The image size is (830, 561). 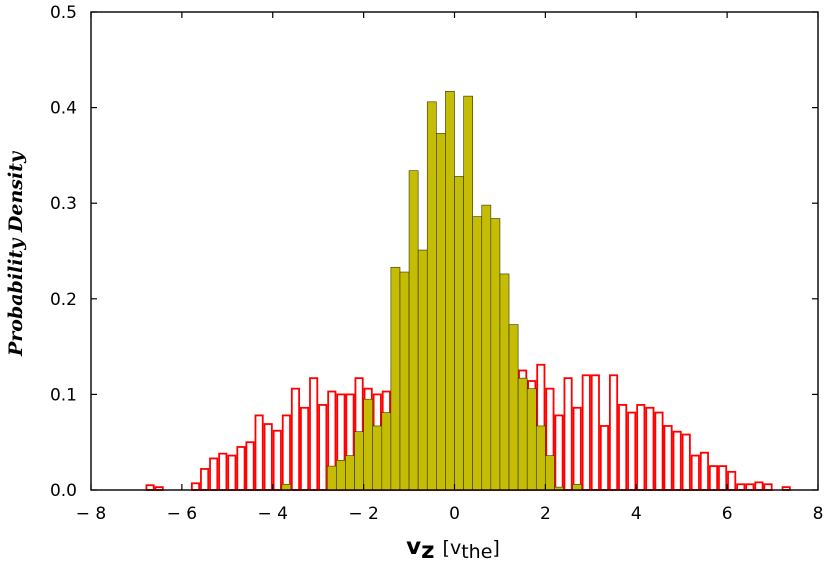 I want to click on x-axis-subscript: z, so click(x=427, y=549).